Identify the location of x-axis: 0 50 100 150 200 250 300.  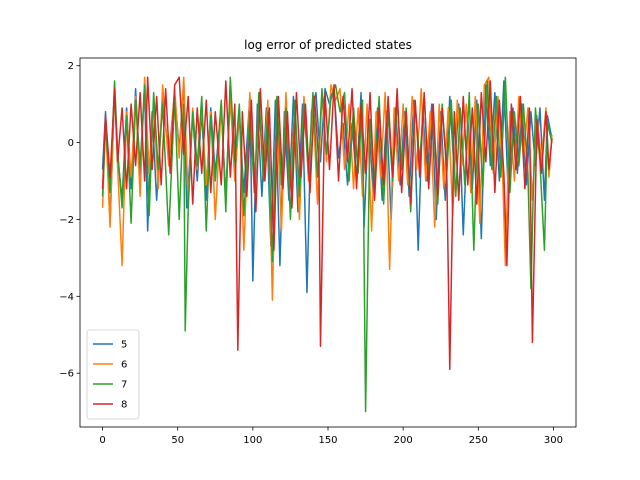
(331, 436).